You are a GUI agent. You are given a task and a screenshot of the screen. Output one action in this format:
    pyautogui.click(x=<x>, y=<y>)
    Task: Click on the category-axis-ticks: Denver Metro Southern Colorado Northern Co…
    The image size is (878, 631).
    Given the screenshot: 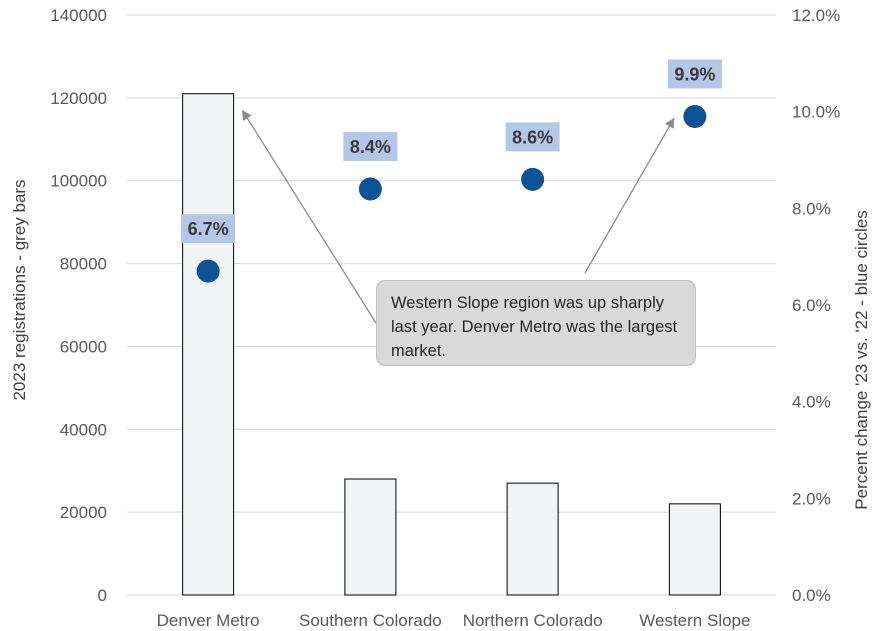 What is the action you would take?
    pyautogui.click(x=454, y=620)
    